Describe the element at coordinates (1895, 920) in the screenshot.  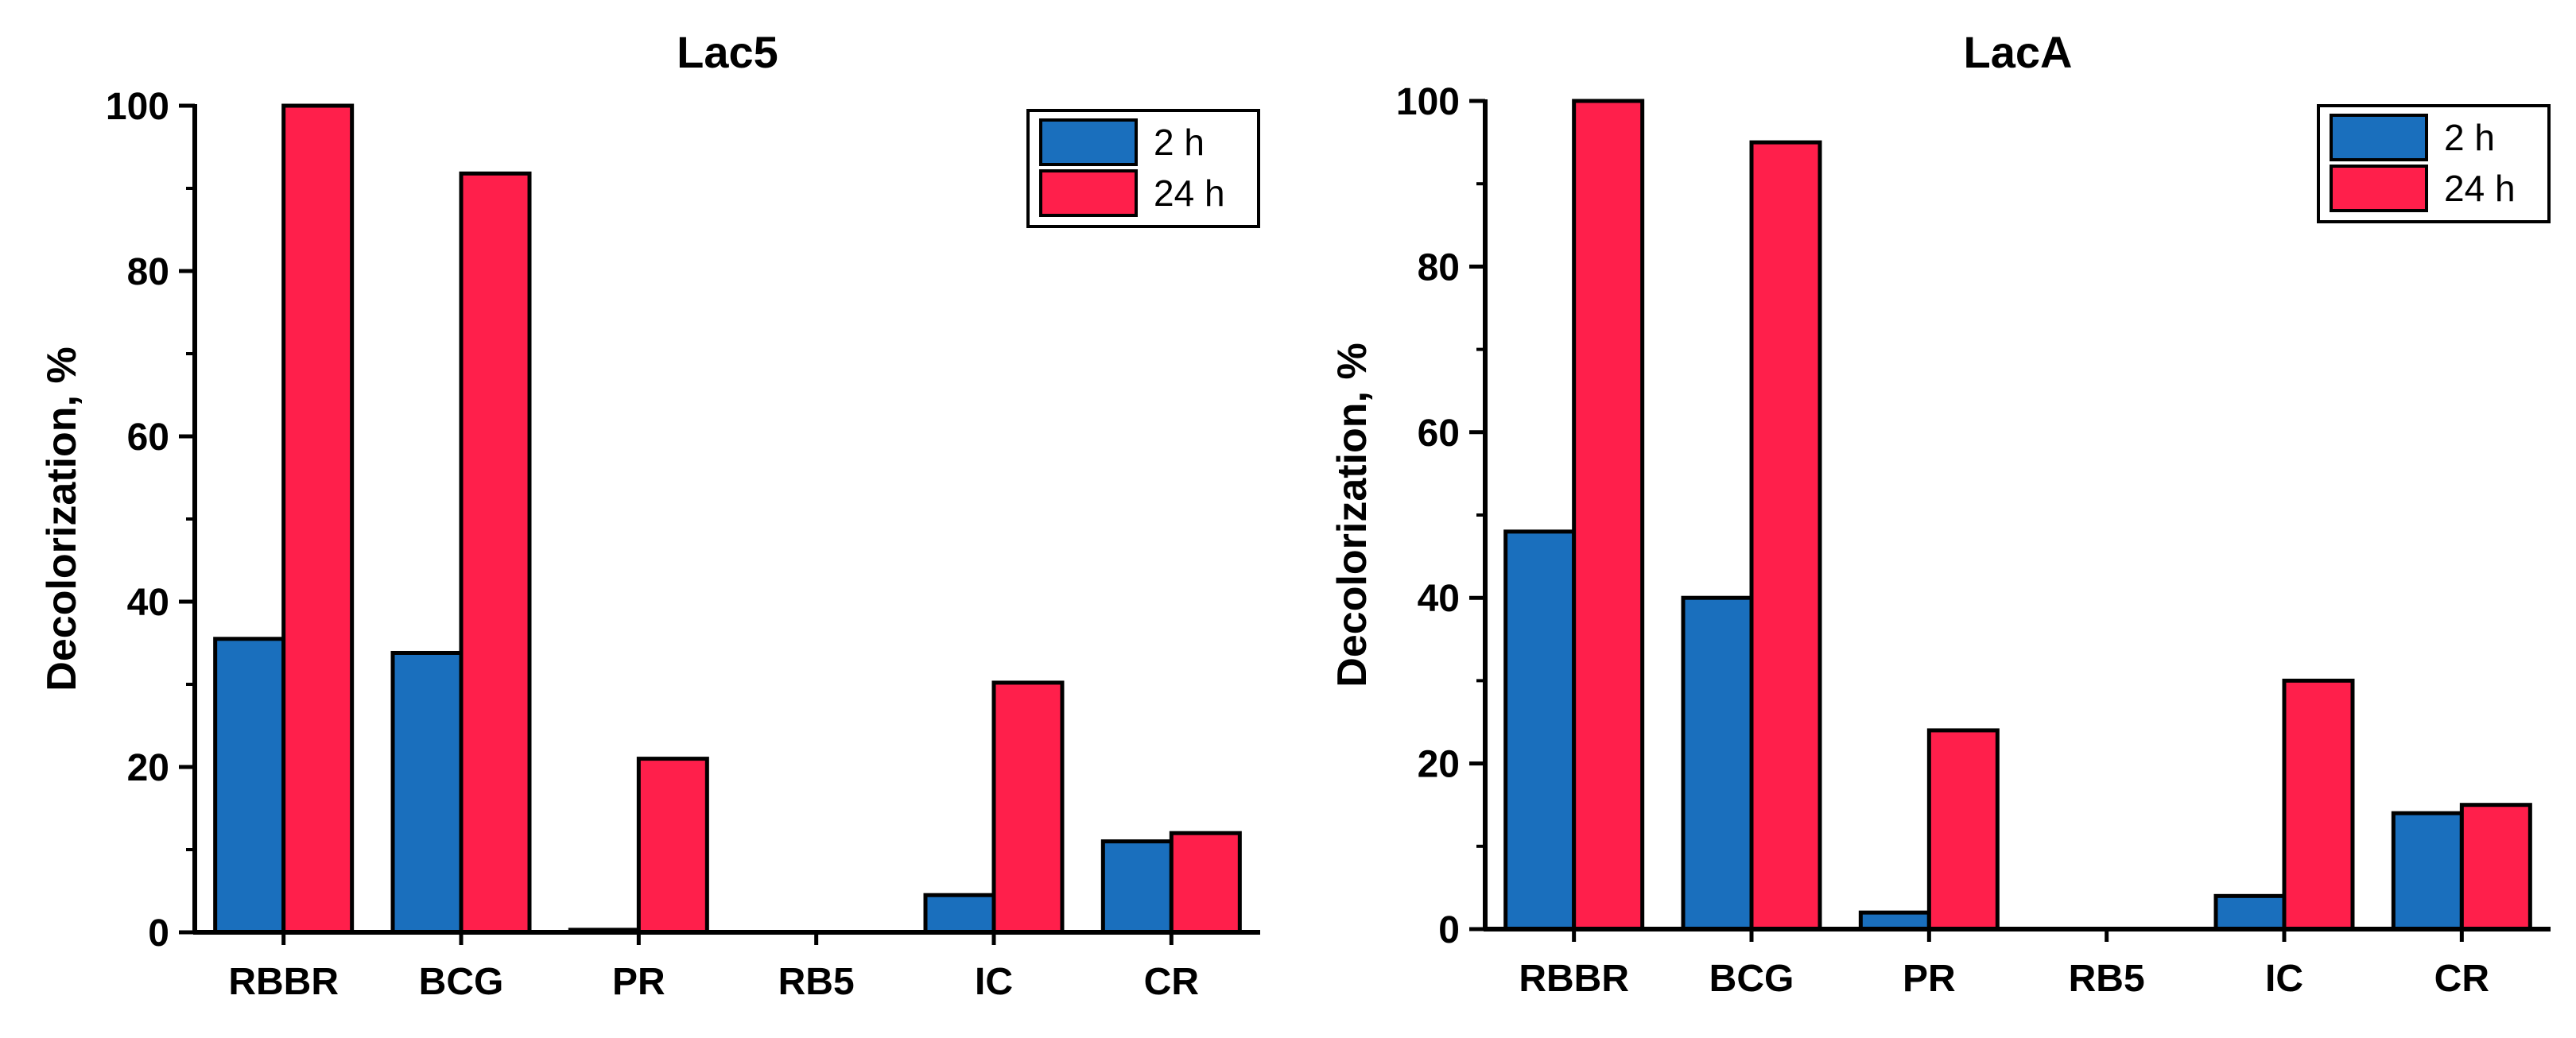
I see `bar-pr-2h` at that location.